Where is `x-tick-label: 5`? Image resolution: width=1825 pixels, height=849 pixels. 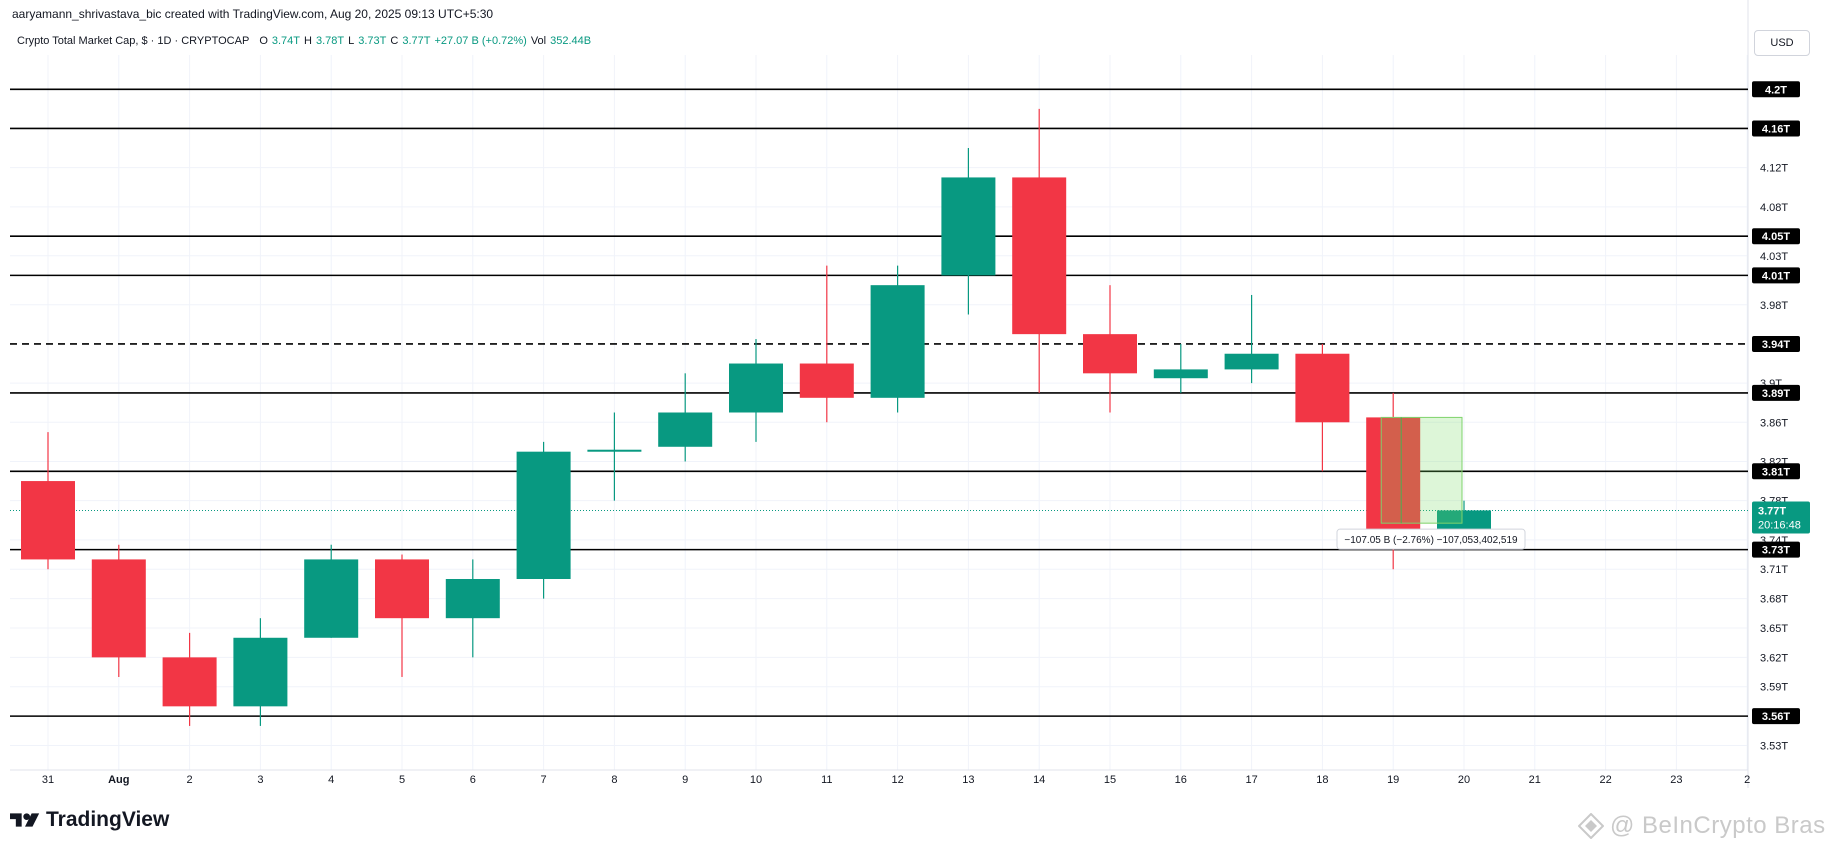 x-tick-label: 5 is located at coordinates (402, 780).